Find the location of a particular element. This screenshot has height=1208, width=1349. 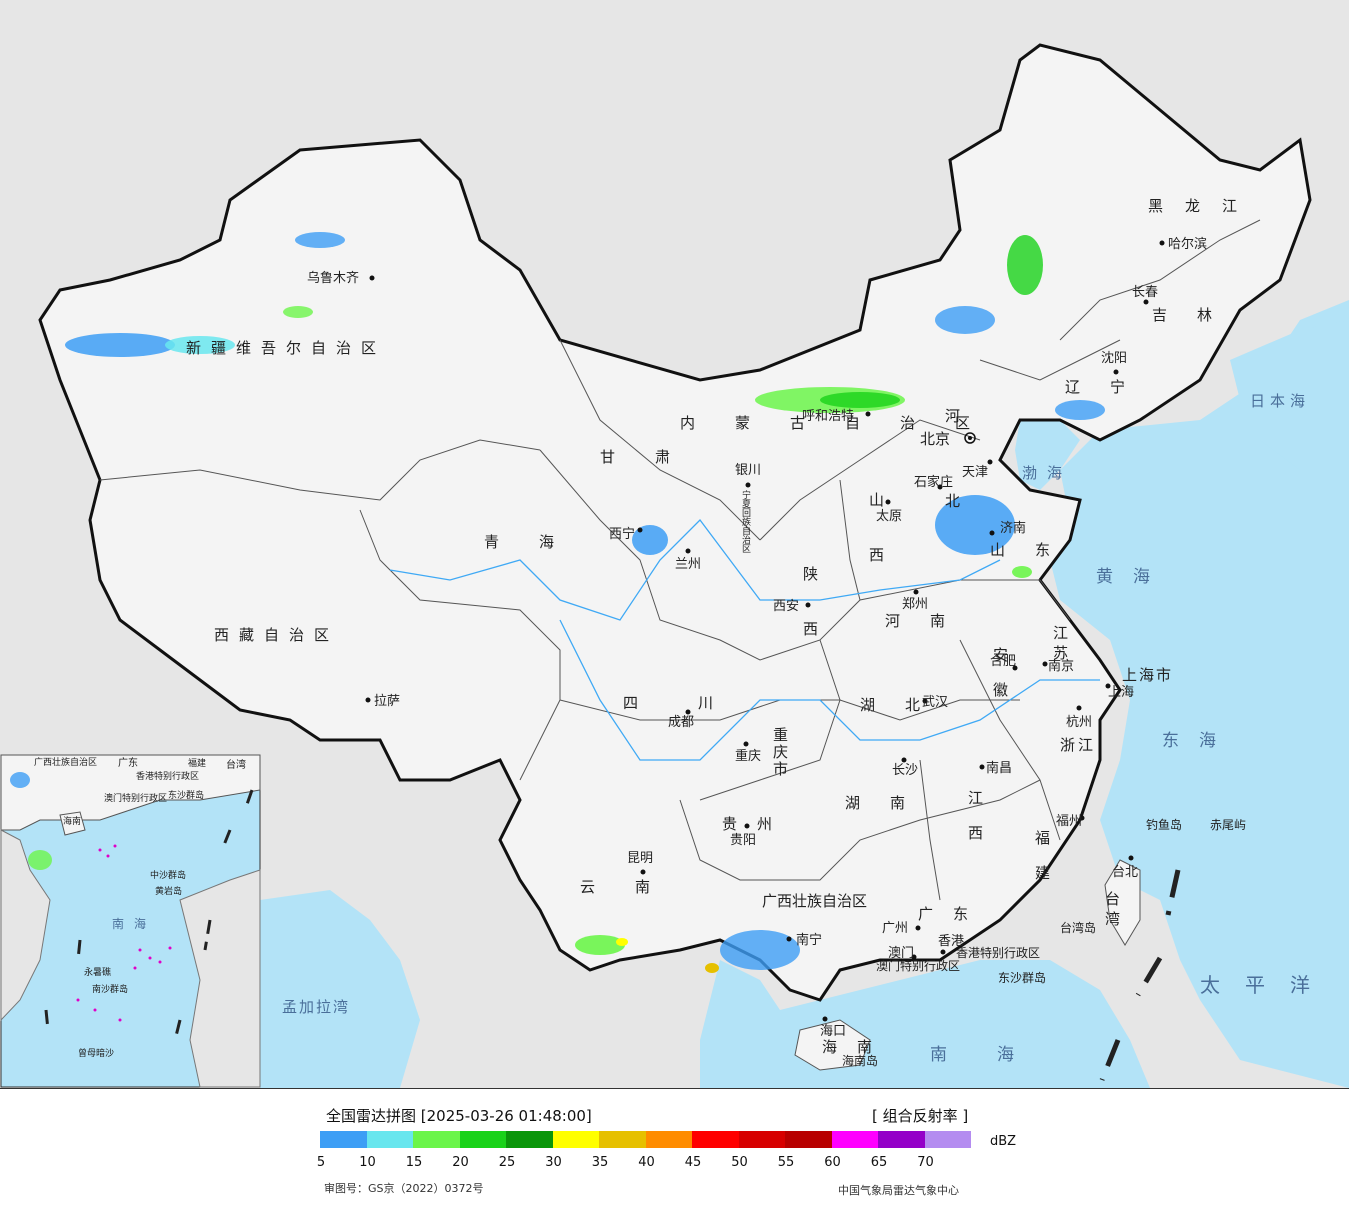

city-zhengzhou: 郑州 is located at coordinates (915, 600).